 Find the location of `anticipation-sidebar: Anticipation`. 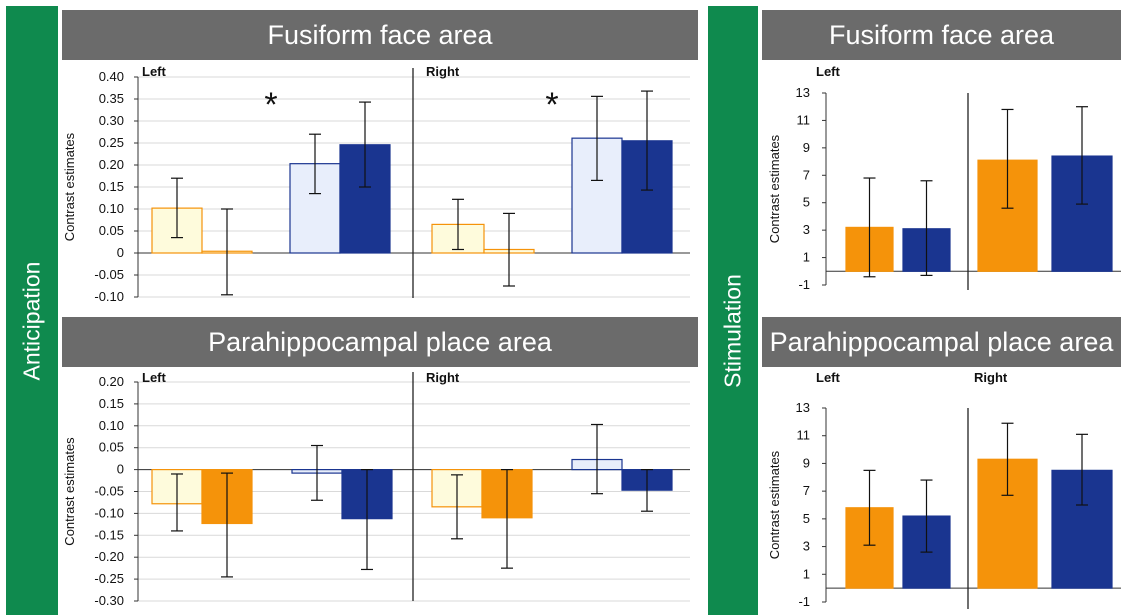

anticipation-sidebar: Anticipation is located at coordinates (32, 310).